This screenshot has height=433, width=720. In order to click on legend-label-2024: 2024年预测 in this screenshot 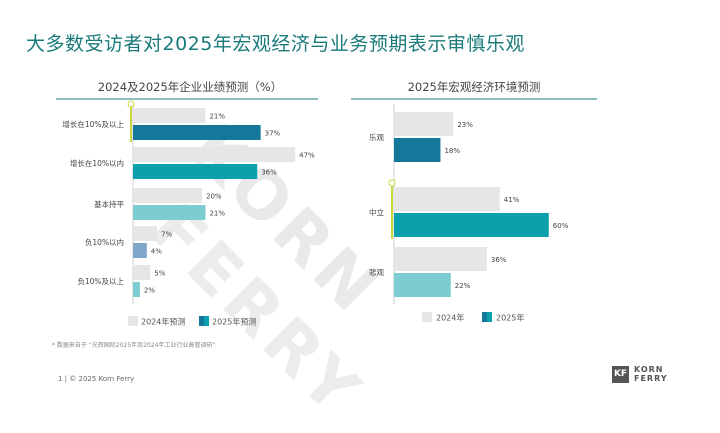, I will do `click(163, 322)`.